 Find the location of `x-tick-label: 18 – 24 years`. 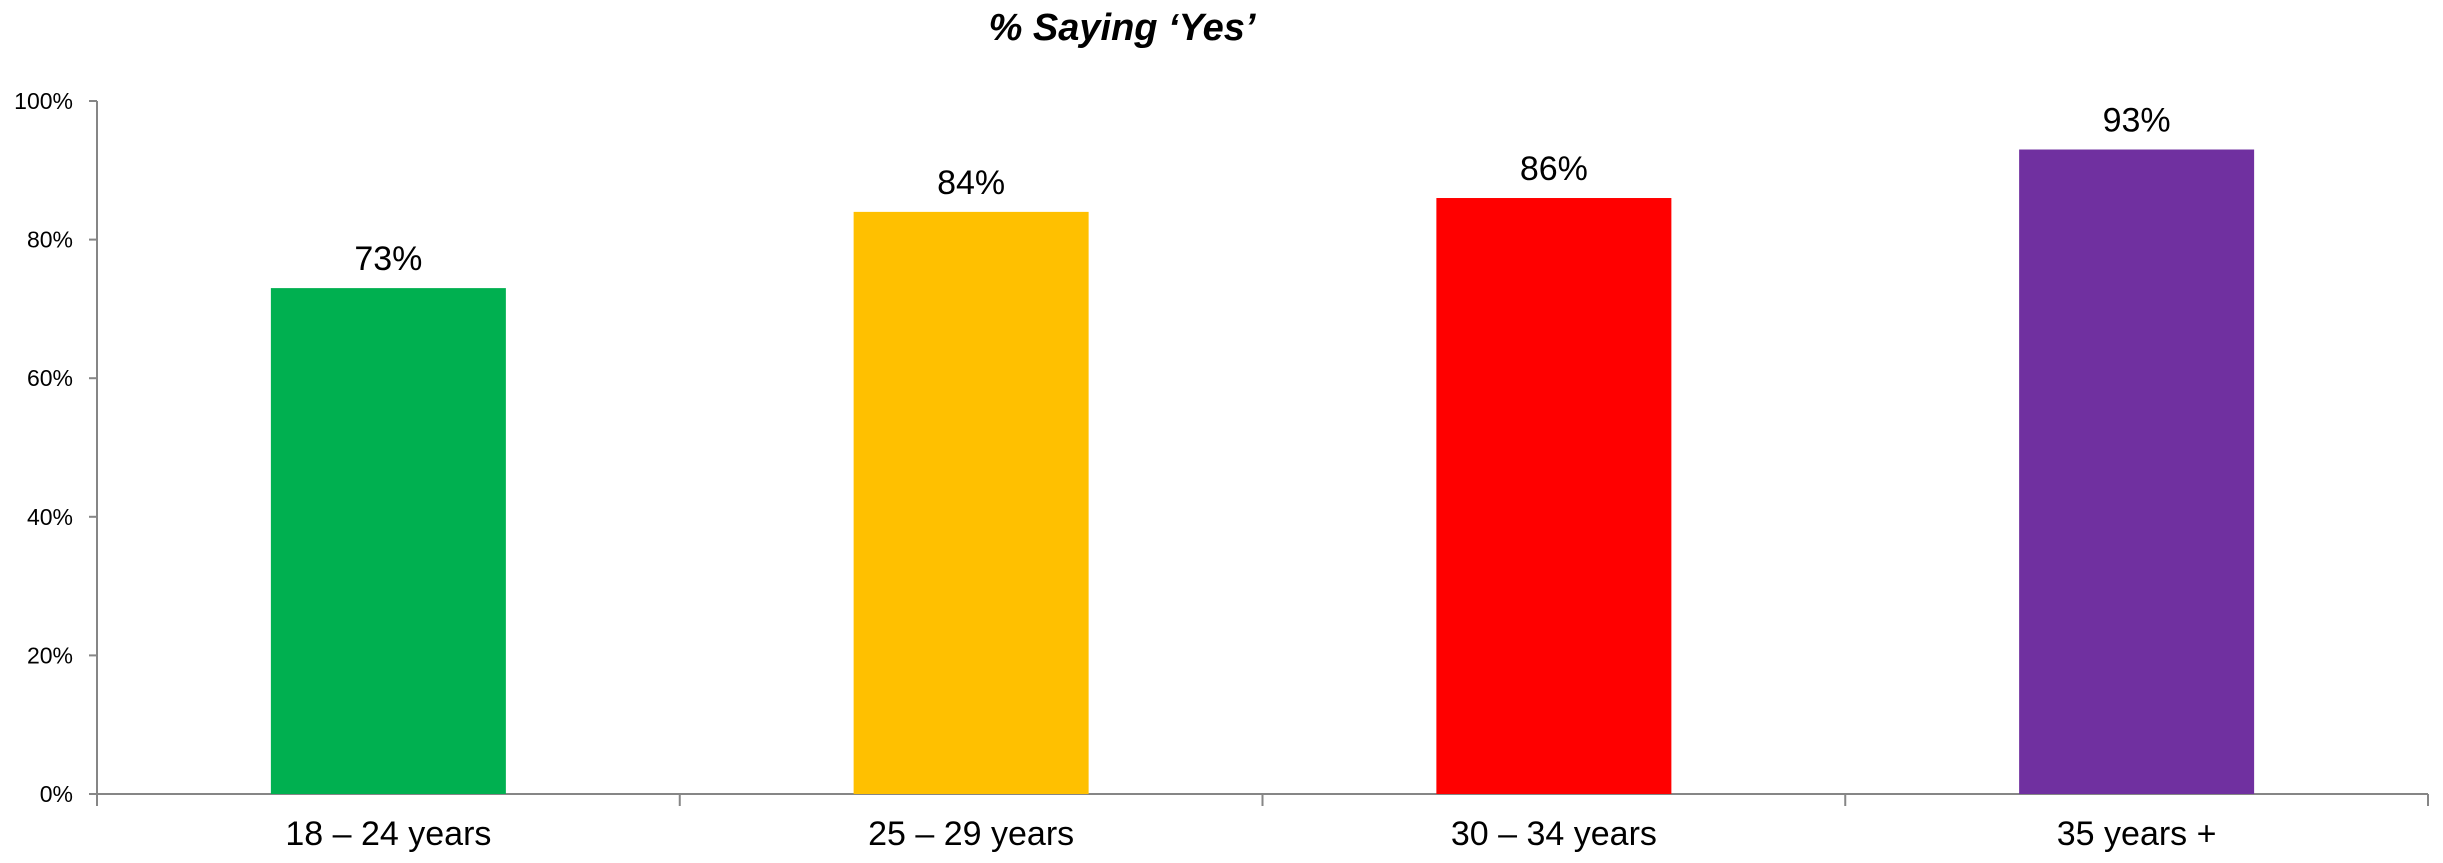

x-tick-label: 18 – 24 years is located at coordinates (388, 834).